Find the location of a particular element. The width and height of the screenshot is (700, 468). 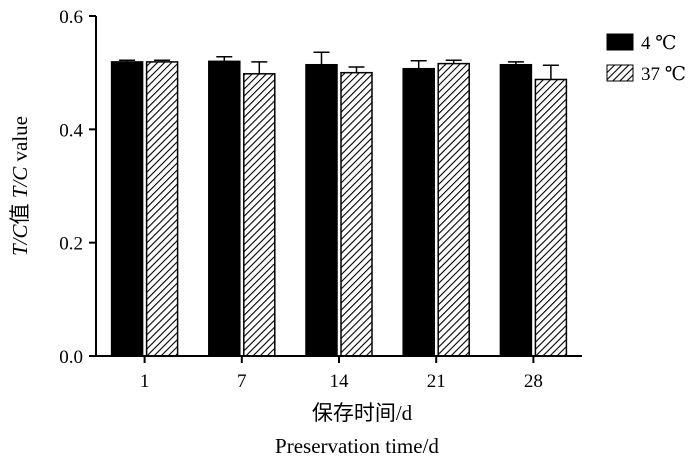

x-axis: 1 7 14 21 28 is located at coordinates (339, 373).